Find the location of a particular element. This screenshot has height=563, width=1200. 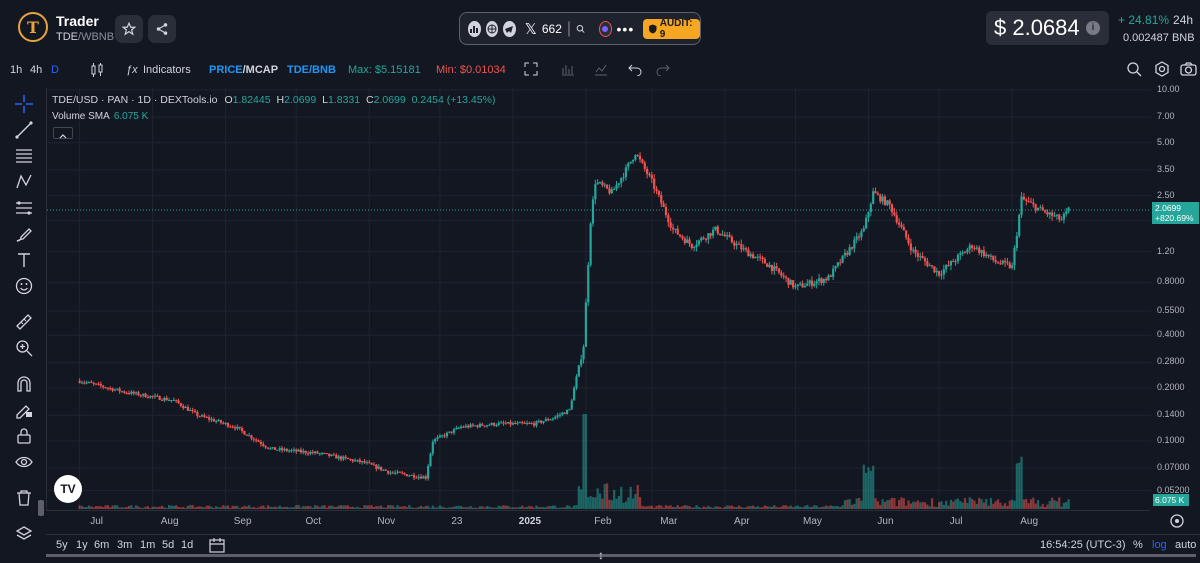

range-6m: 6m is located at coordinates (102, 545).